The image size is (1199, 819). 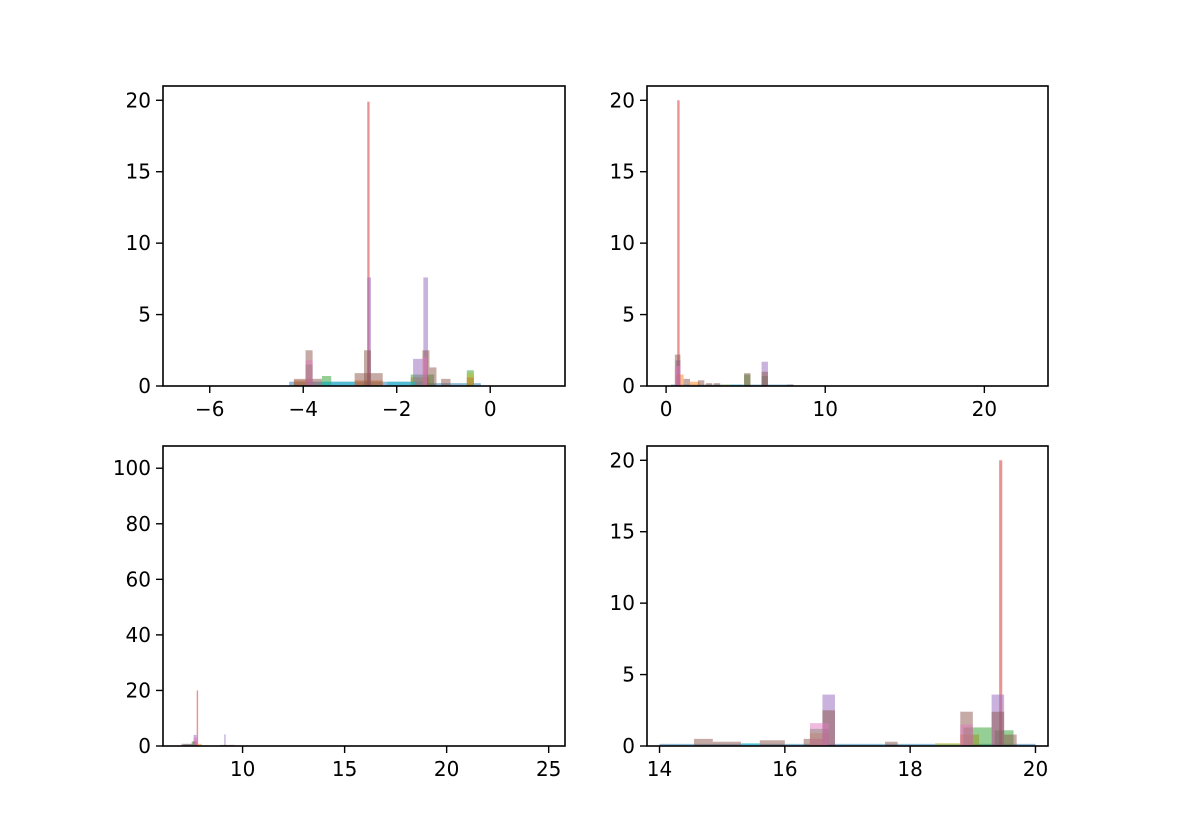 What do you see at coordinates (209, 409) in the screenshot?
I see `x-tick-label: −6` at bounding box center [209, 409].